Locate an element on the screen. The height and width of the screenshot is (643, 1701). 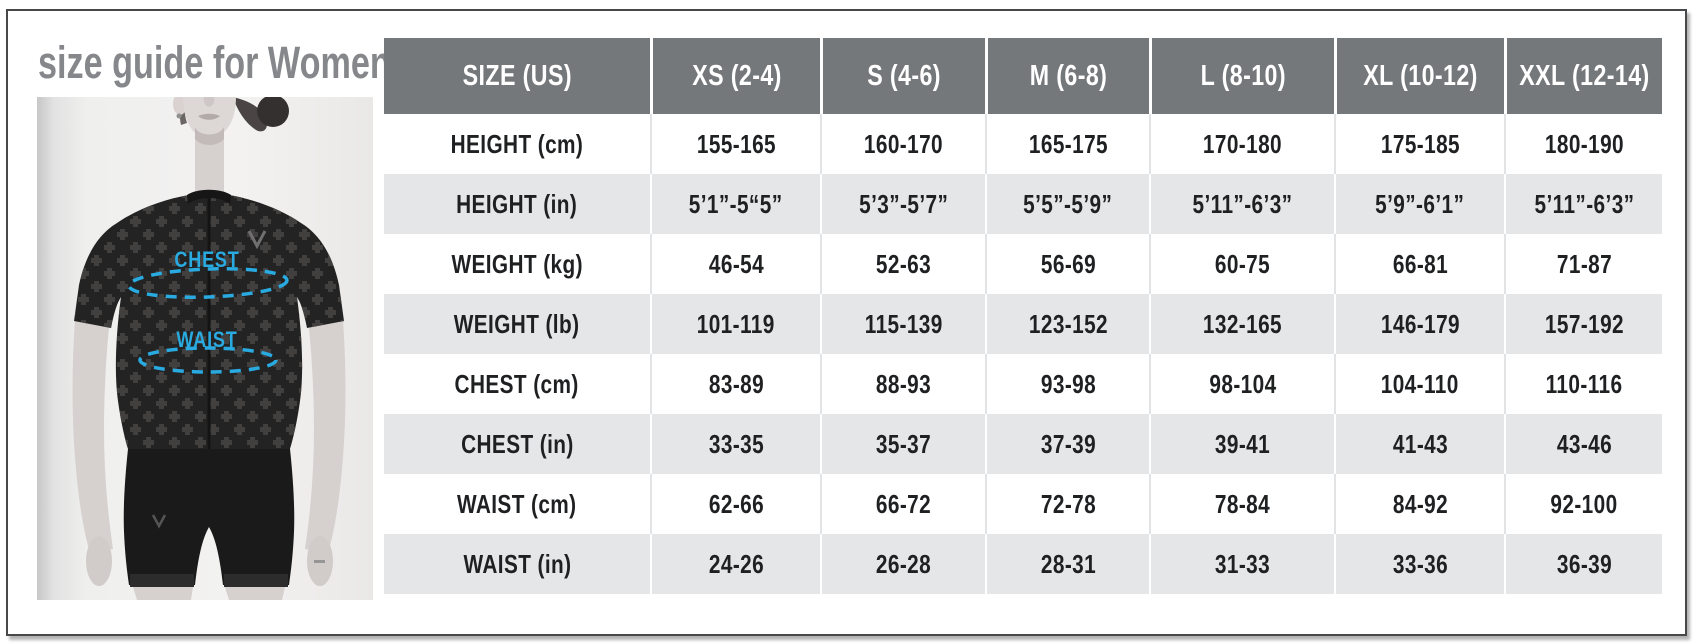
table-cell: 155-165 is located at coordinates (735, 144).